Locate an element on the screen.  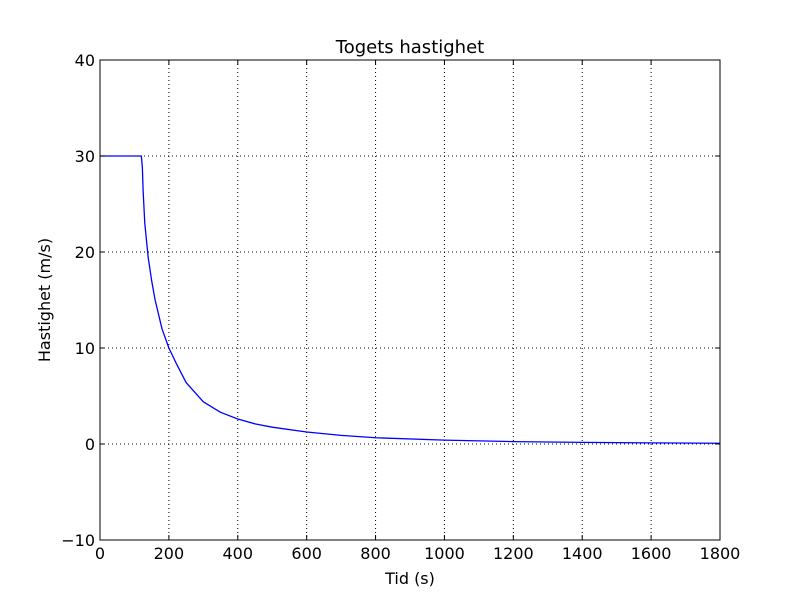
y-tick-label: 10 is located at coordinates (85, 348).